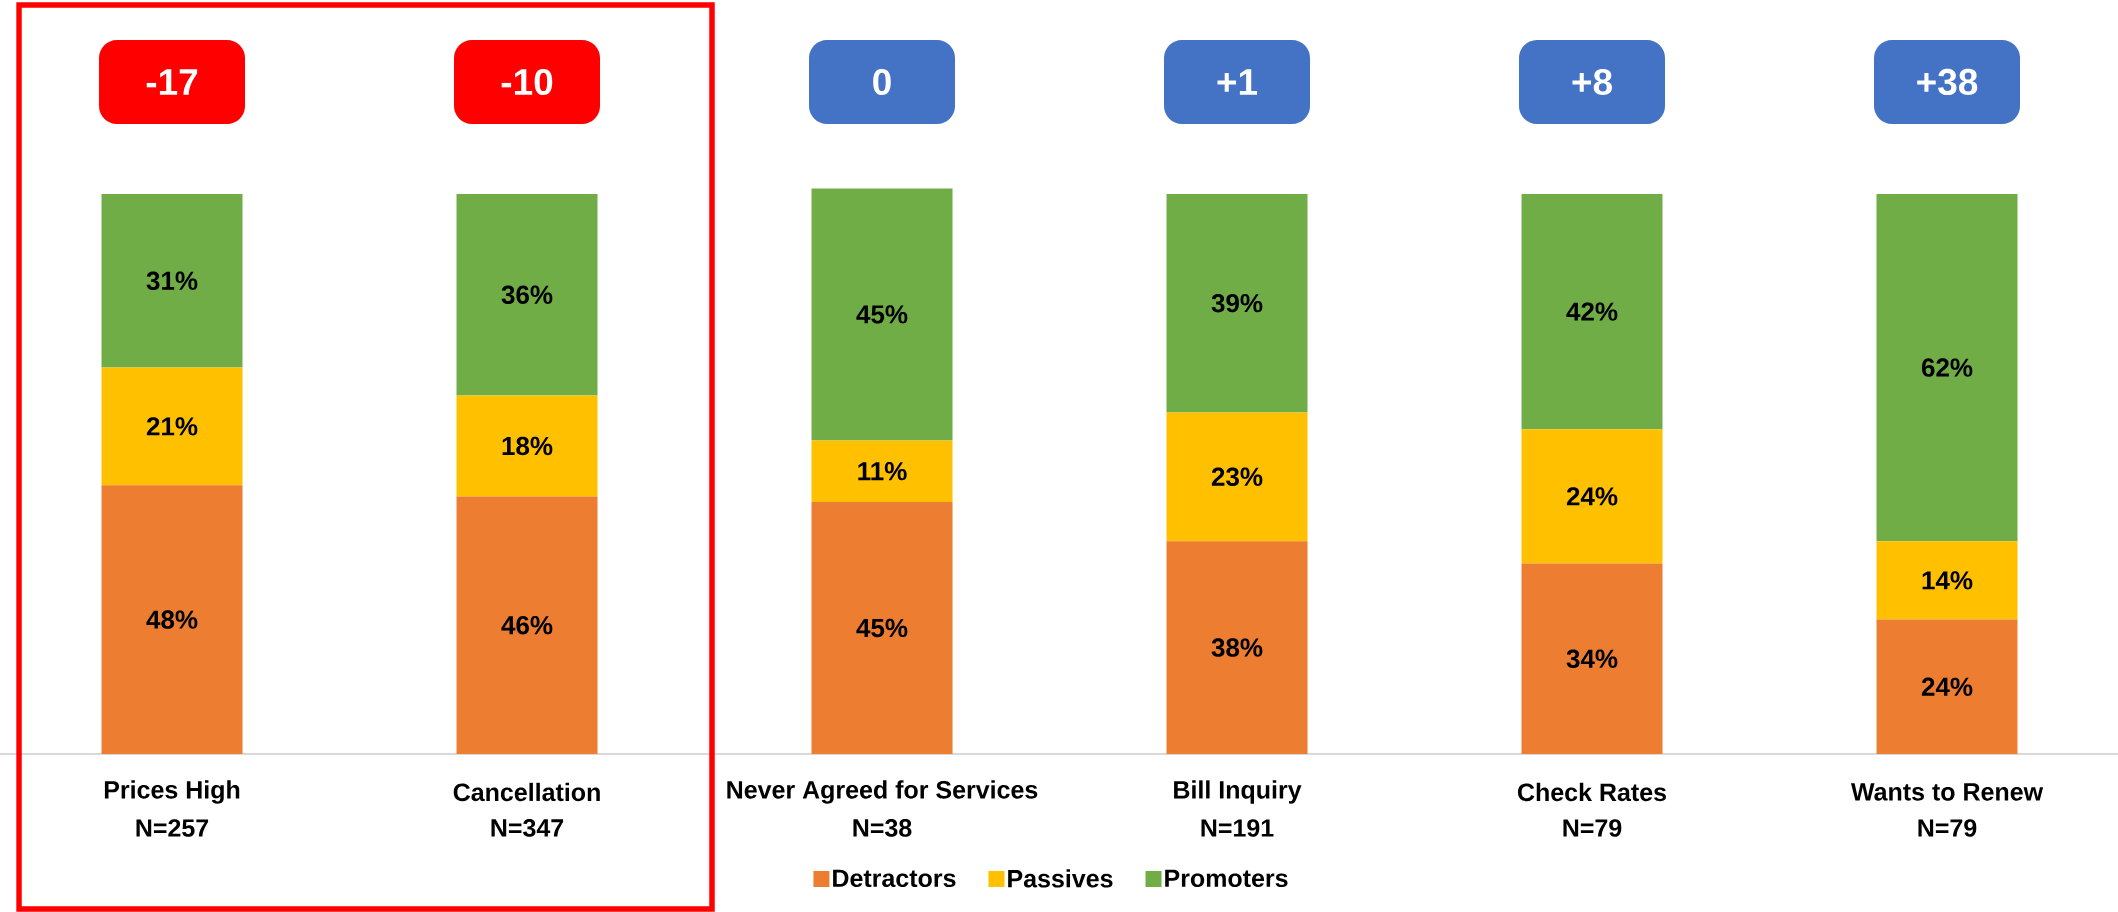 The width and height of the screenshot is (2118, 912). I want to click on x-tick-label: Cancellation, so click(526, 792).